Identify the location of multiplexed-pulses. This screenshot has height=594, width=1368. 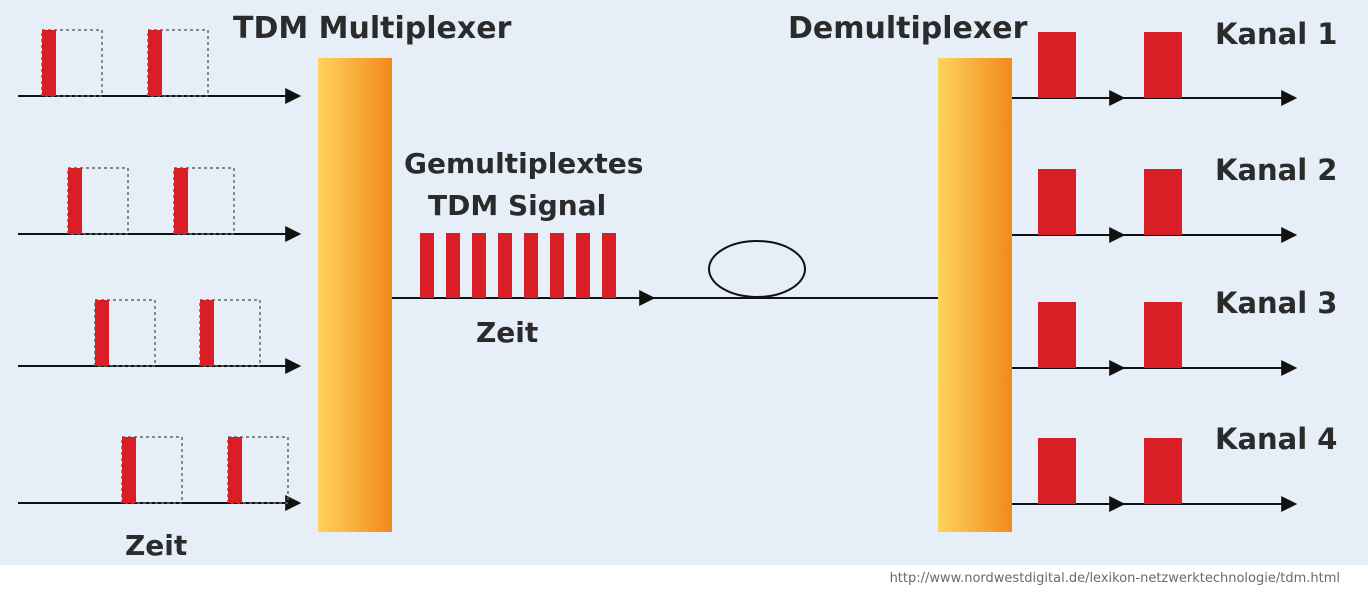
(518, 265).